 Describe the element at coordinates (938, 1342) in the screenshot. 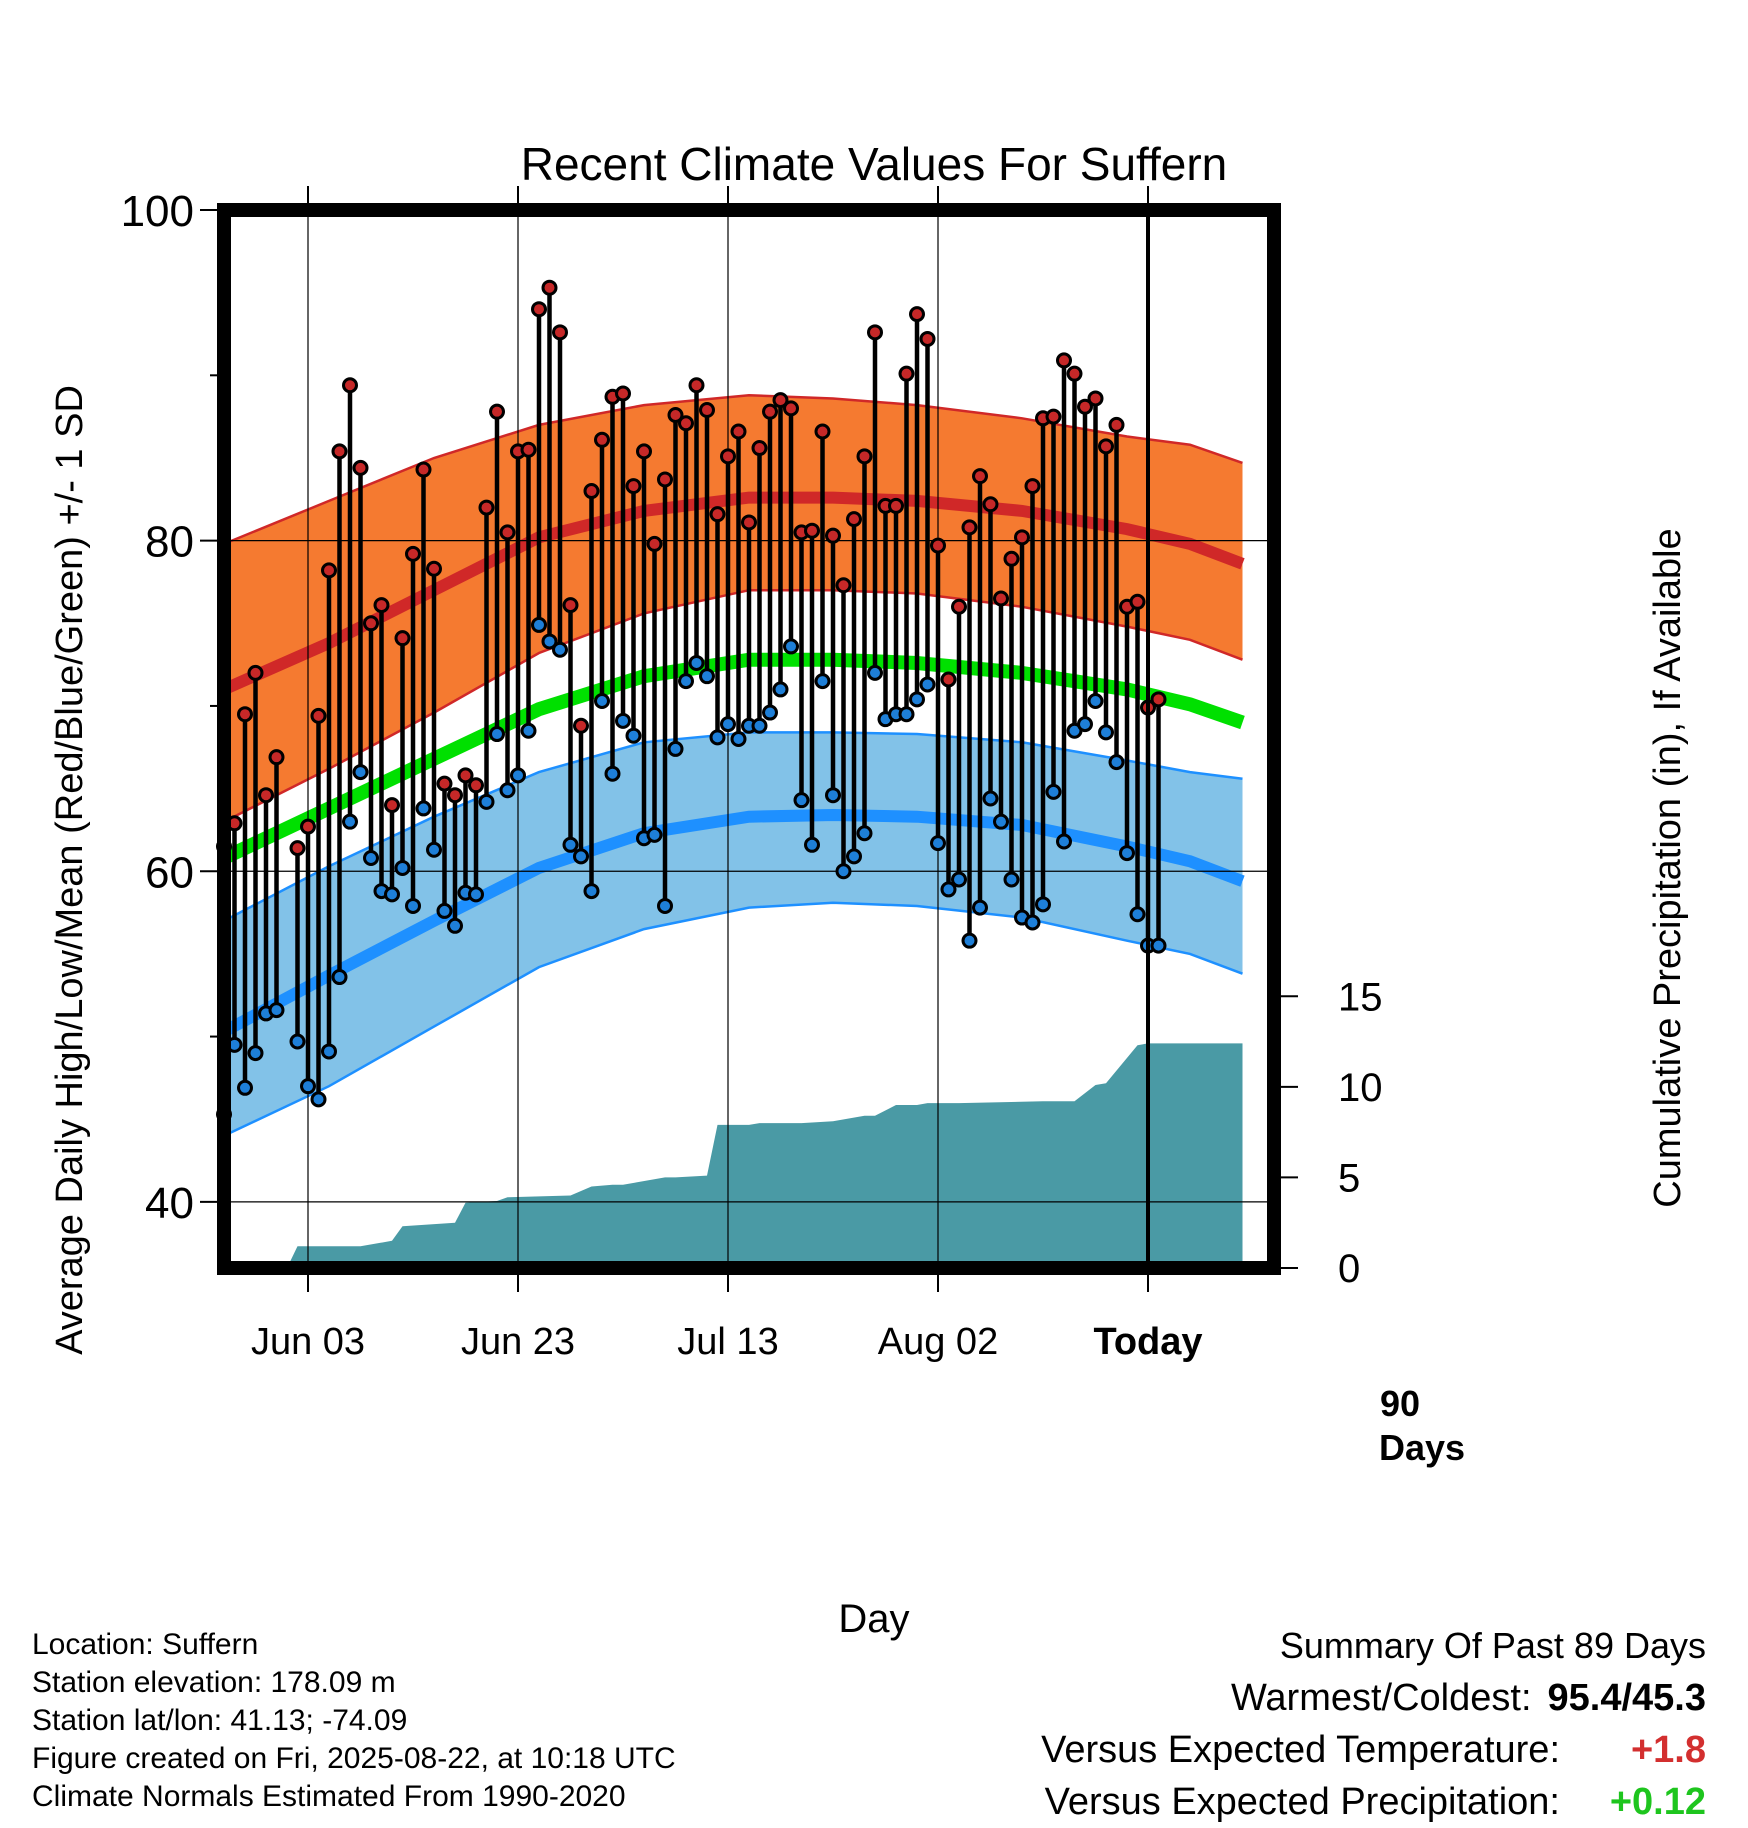

I see `x-tick-label: Aug 02` at that location.